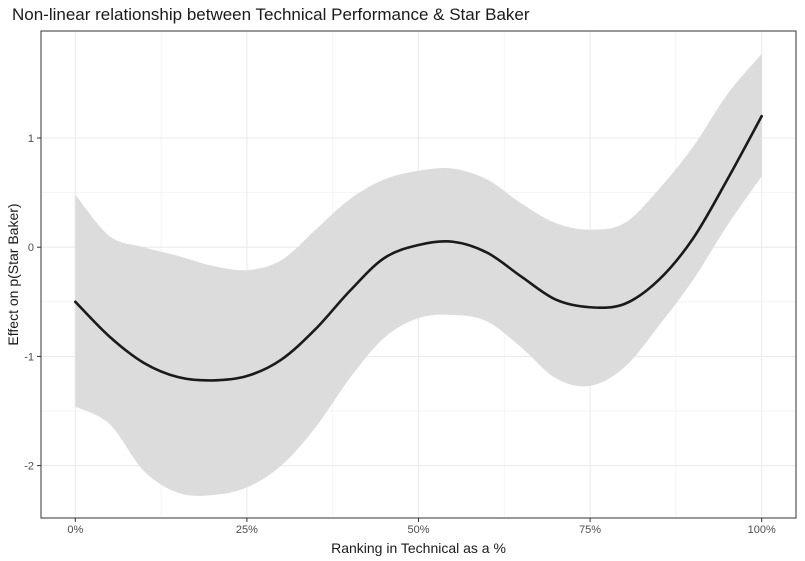 The width and height of the screenshot is (805, 561). I want to click on y-tick-label: 0, so click(31, 248).